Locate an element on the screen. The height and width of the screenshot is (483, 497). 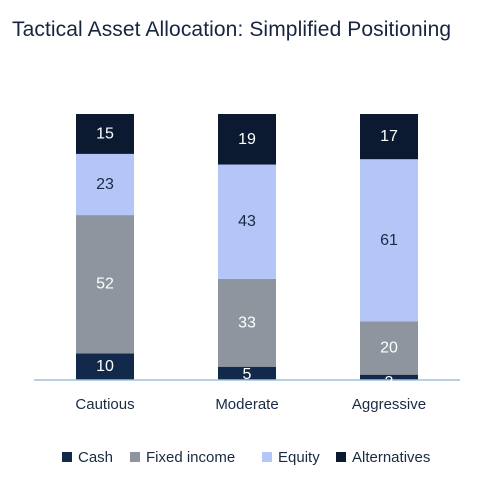
data-label-equity-cautious: 23 is located at coordinates (105, 184).